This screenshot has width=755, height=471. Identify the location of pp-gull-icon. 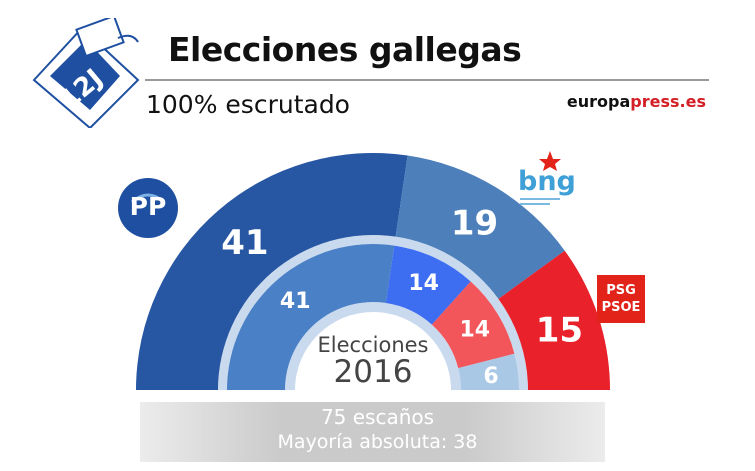
(148, 198).